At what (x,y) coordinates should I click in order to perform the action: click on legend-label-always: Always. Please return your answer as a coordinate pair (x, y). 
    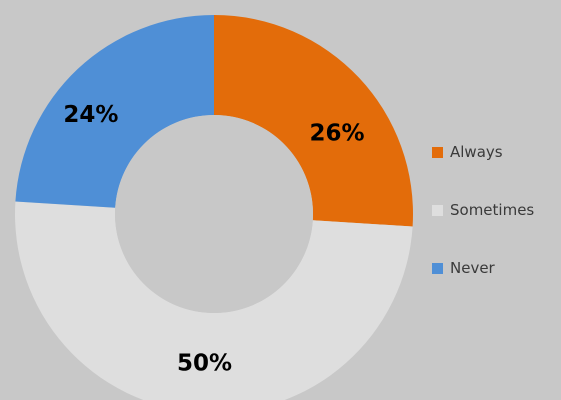
    Looking at the image, I should click on (476, 152).